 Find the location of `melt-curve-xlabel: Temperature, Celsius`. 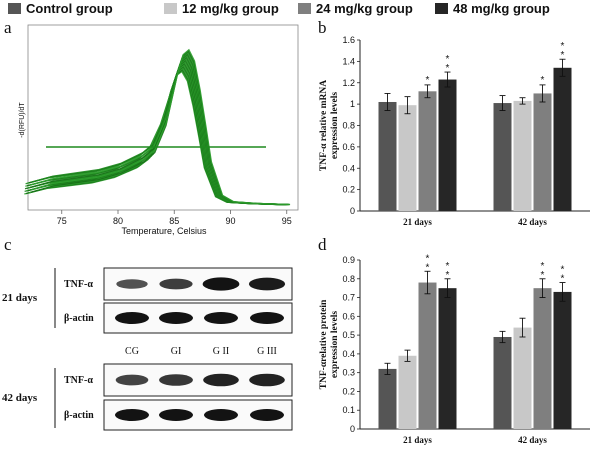

melt-curve-xlabel: Temperature, Celsius is located at coordinates (164, 231).